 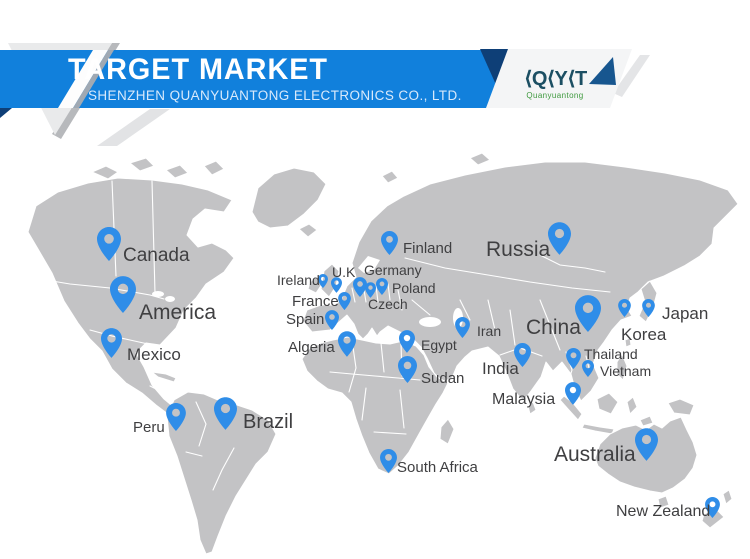 I want to click on page-title: TARGET MARKET, so click(x=198, y=69).